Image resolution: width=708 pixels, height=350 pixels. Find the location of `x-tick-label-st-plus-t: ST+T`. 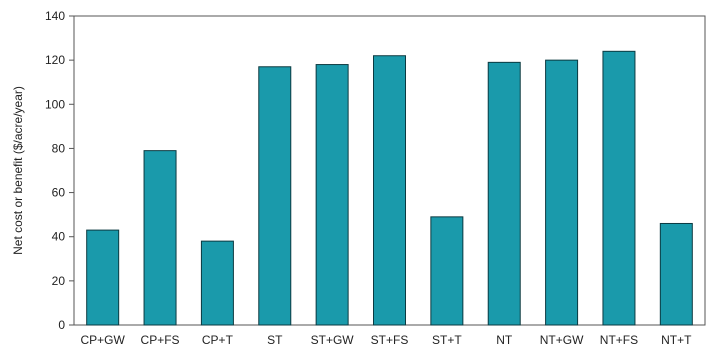

x-tick-label-st-plus-t: ST+T is located at coordinates (447, 340).